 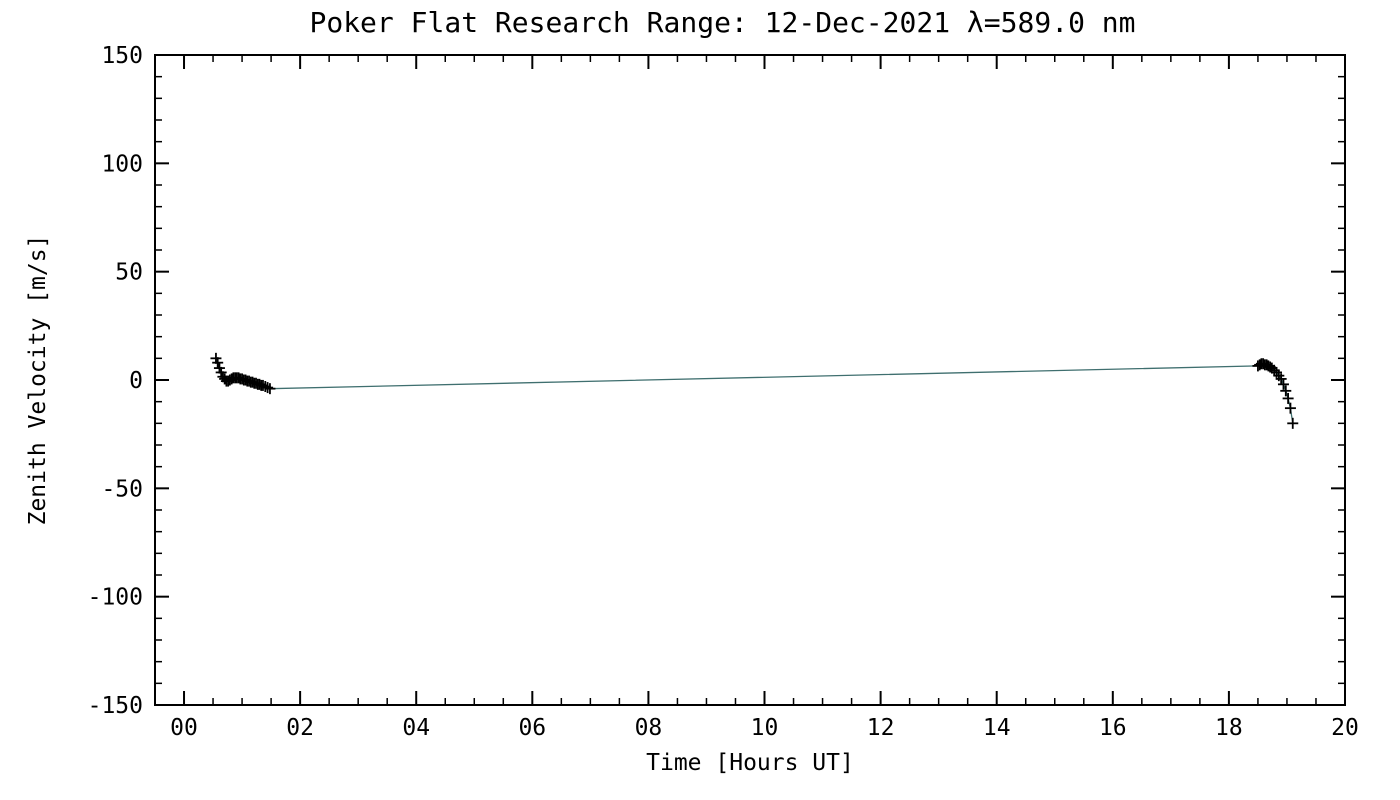 I want to click on svg-text: 02, so click(x=300, y=728).